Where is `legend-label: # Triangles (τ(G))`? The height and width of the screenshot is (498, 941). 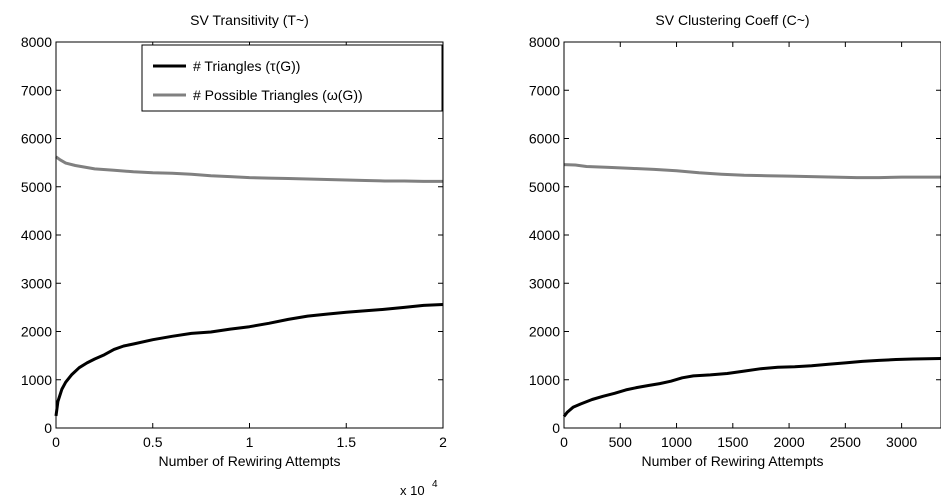 legend-label: # Triangles (τ(G)) is located at coordinates (246, 66).